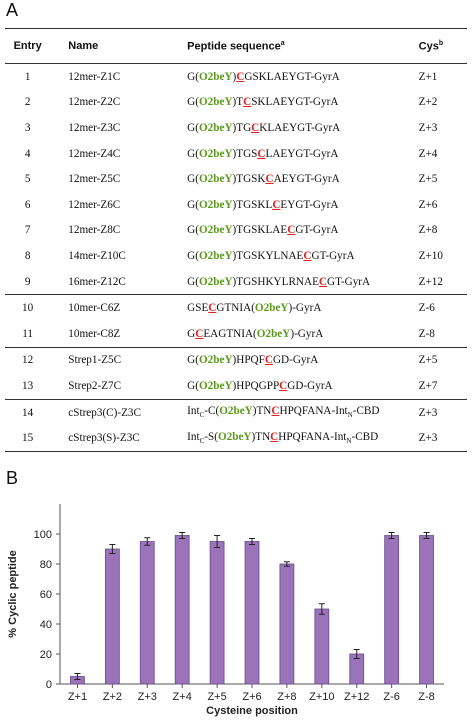  What do you see at coordinates (94, 153) in the screenshot?
I see `name-cell: 12mer-Z4C` at bounding box center [94, 153].